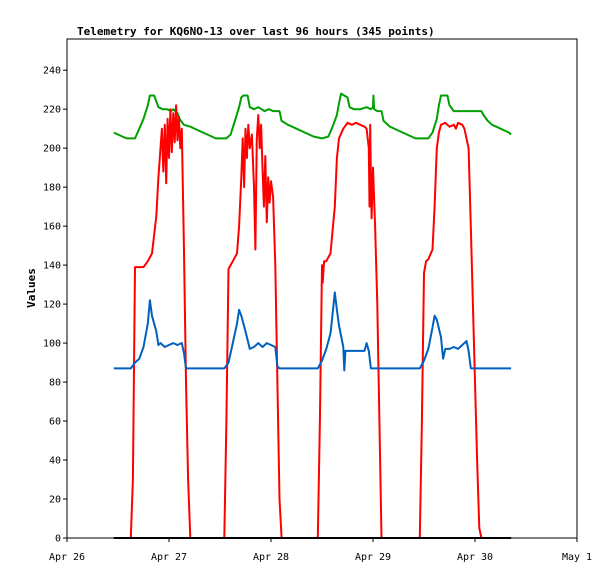 Image resolution: width=615 pixels, height=579 pixels. Describe the element at coordinates (52, 149) in the screenshot. I see `y-tick-label-10: 200` at that location.